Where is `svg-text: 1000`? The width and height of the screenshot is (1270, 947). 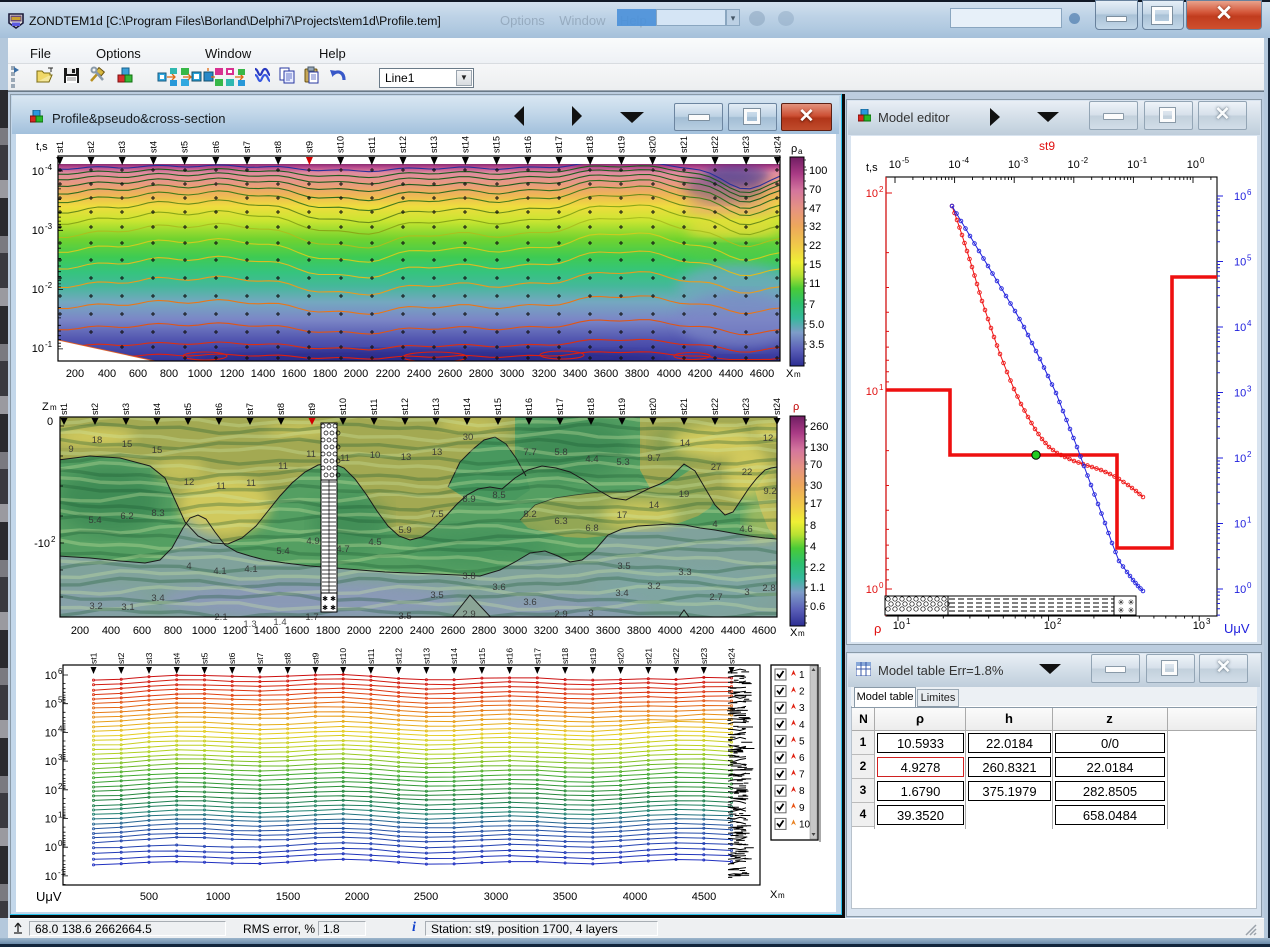 svg-text: 1000 is located at coordinates (200, 374).